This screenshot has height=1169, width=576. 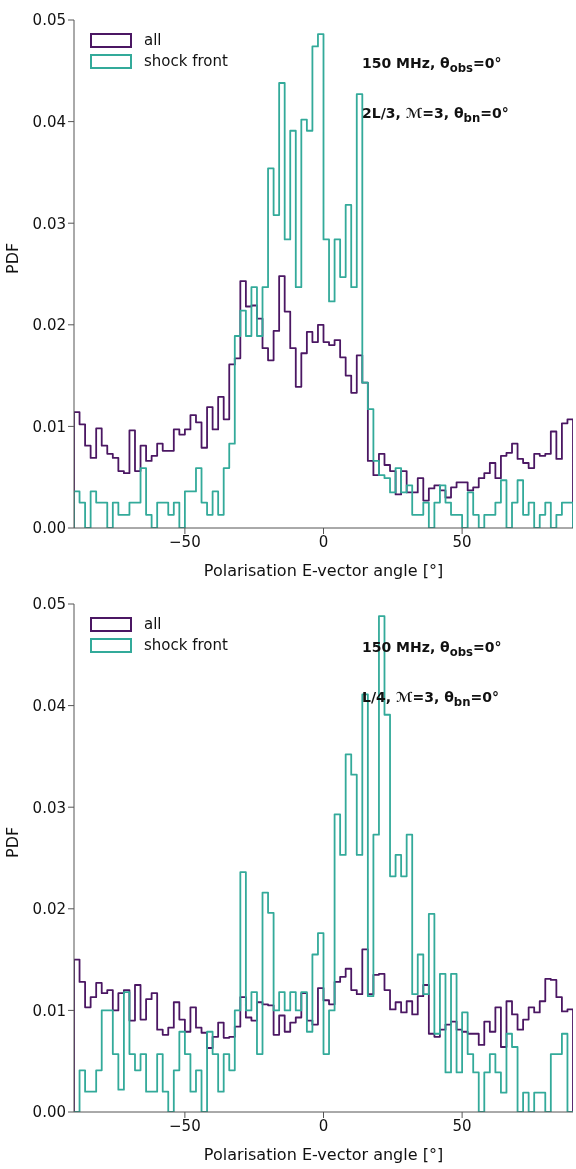 What do you see at coordinates (435, 115) in the screenshot?
I see `annotation: 2L/3, ℳ=3, θ$_{bn}$=0°` at bounding box center [435, 115].